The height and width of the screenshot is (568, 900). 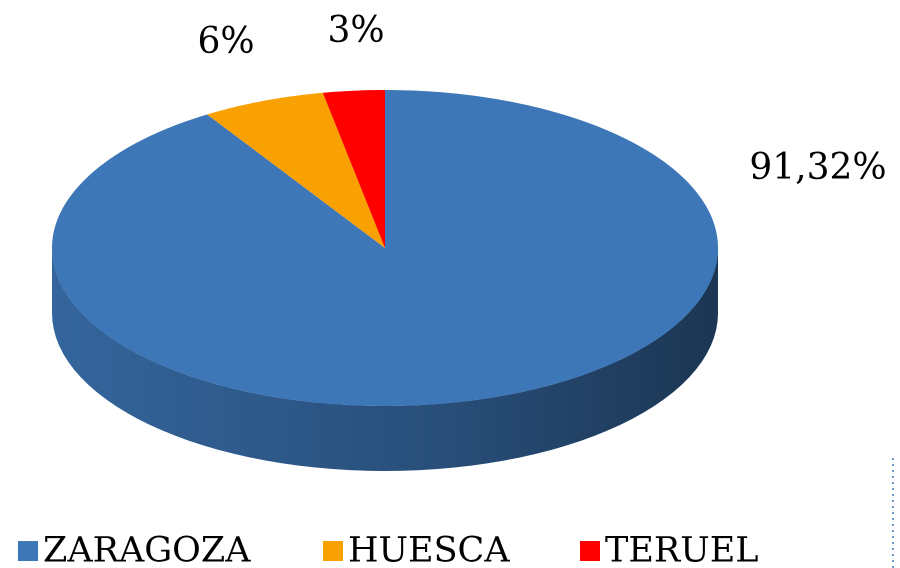 What do you see at coordinates (225, 41) in the screenshot?
I see `data-label: 6%` at bounding box center [225, 41].